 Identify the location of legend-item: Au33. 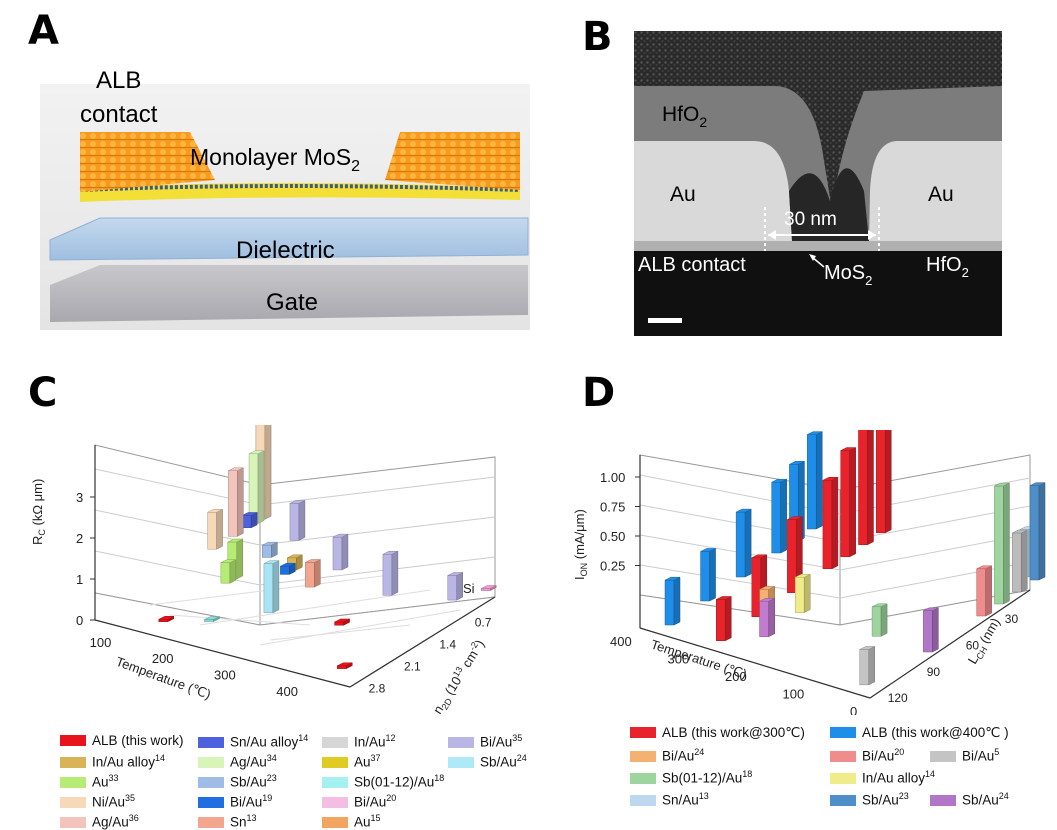
(89, 781).